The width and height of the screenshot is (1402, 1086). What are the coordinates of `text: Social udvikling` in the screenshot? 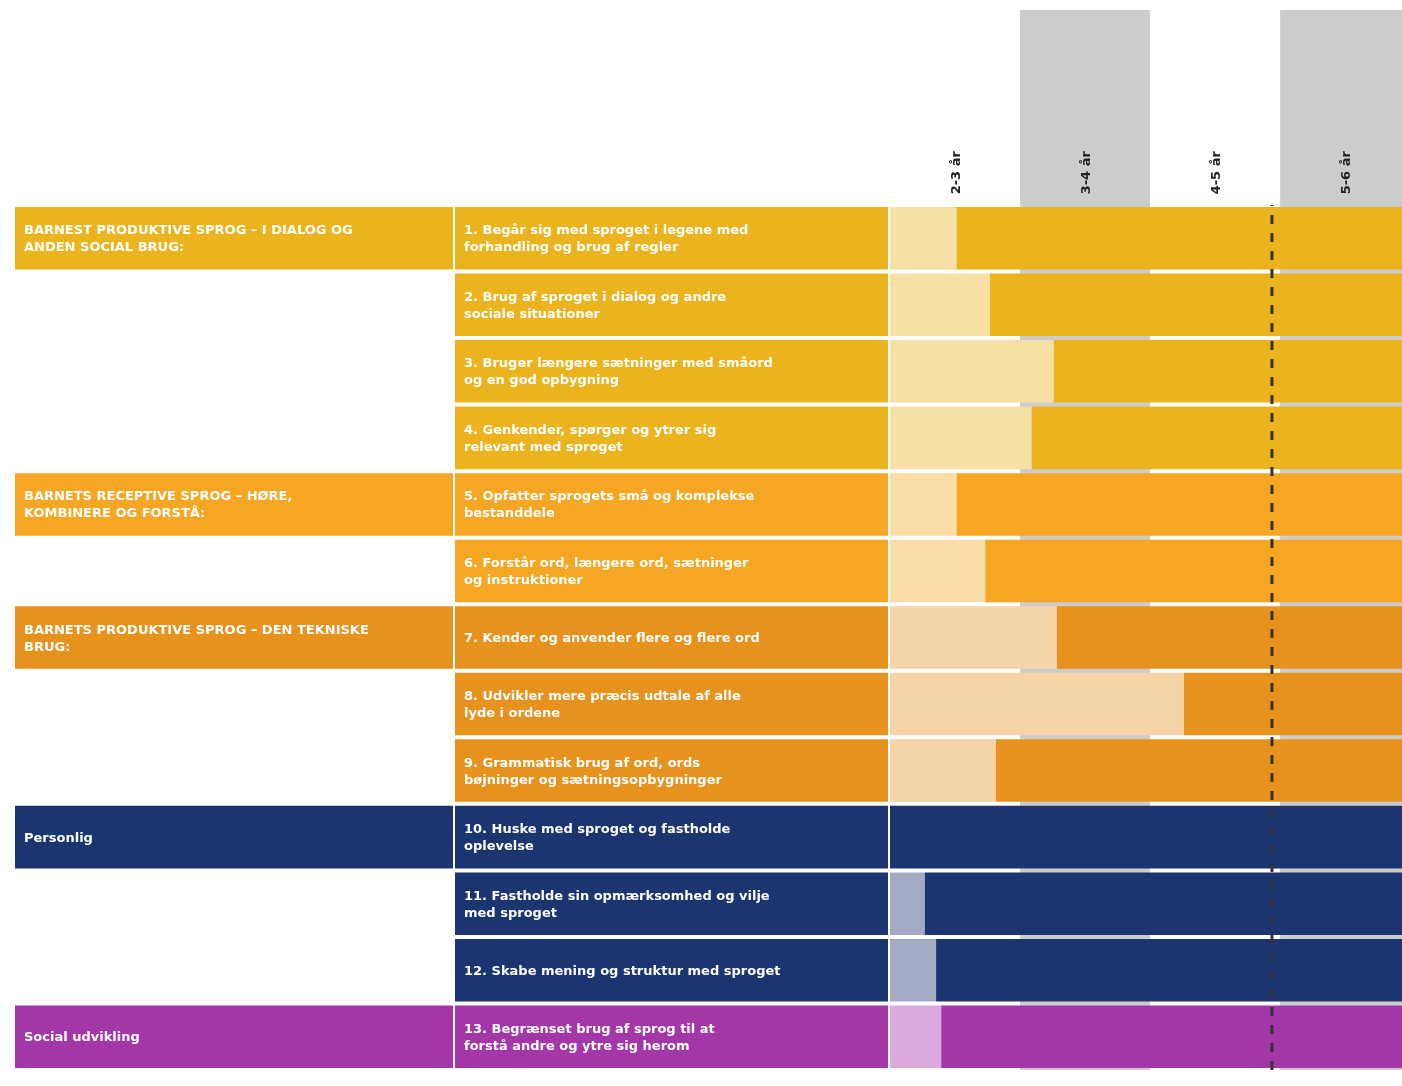 It's located at (82, 1036).